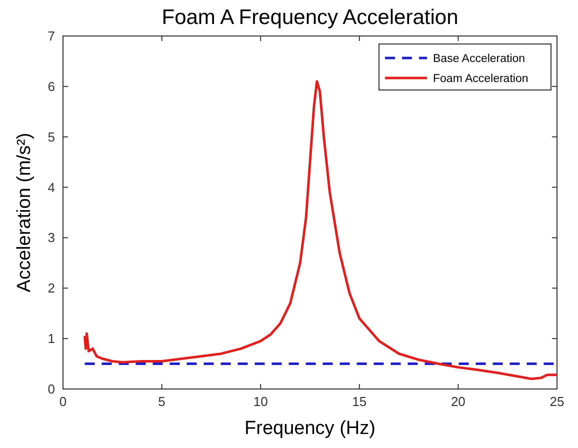  I want to click on y-tick-label: 4, so click(51, 187).